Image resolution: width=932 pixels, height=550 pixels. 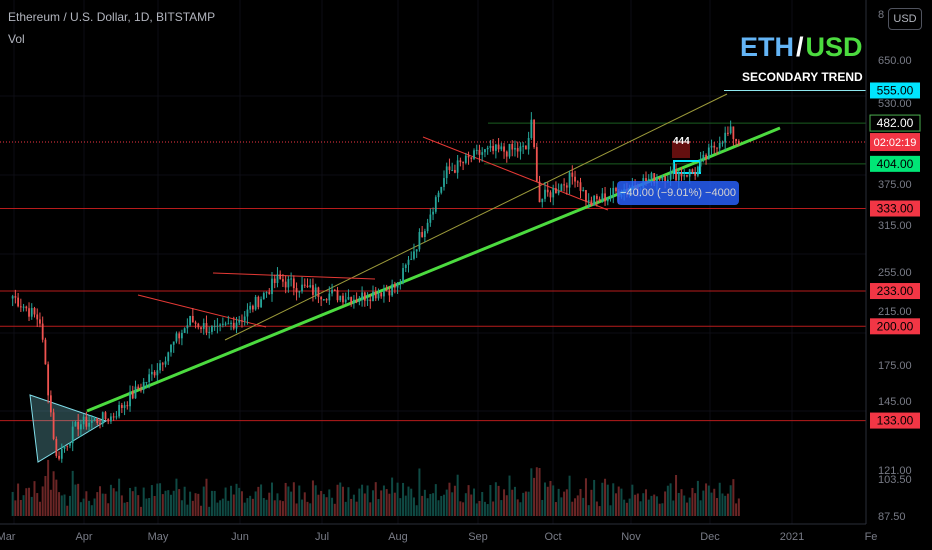 What do you see at coordinates (895, 164) in the screenshot?
I see `price-label-404.00: 404.00` at bounding box center [895, 164].